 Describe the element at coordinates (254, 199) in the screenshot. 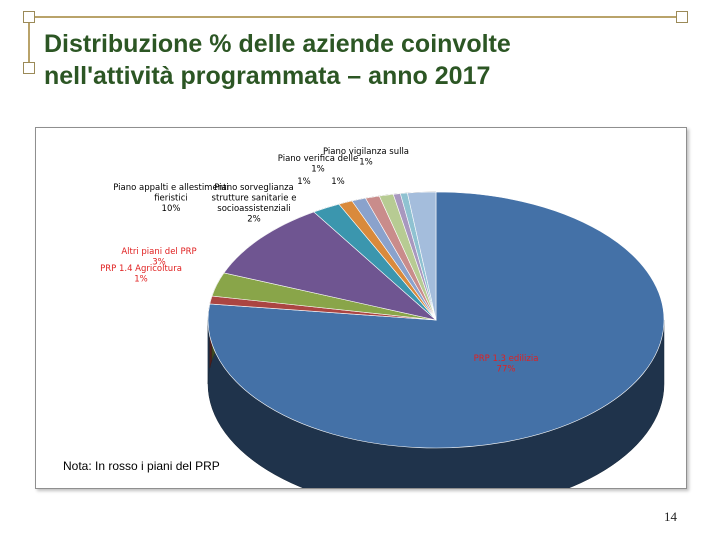

I see `data-label-4-1: strutture sanitarie e` at that location.